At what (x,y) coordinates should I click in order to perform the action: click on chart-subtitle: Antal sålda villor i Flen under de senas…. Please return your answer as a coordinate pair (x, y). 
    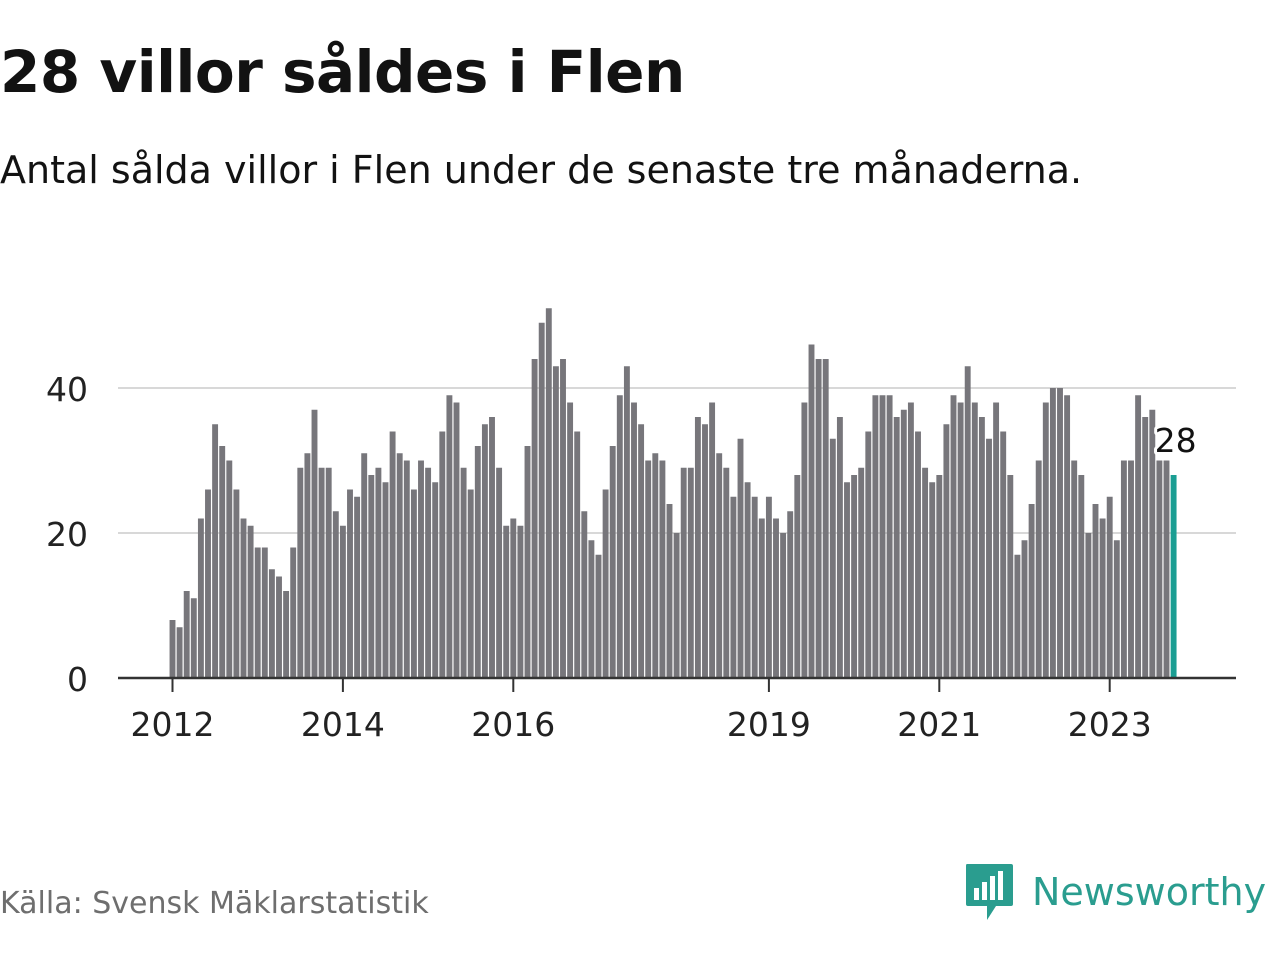
    Looking at the image, I should click on (541, 170).